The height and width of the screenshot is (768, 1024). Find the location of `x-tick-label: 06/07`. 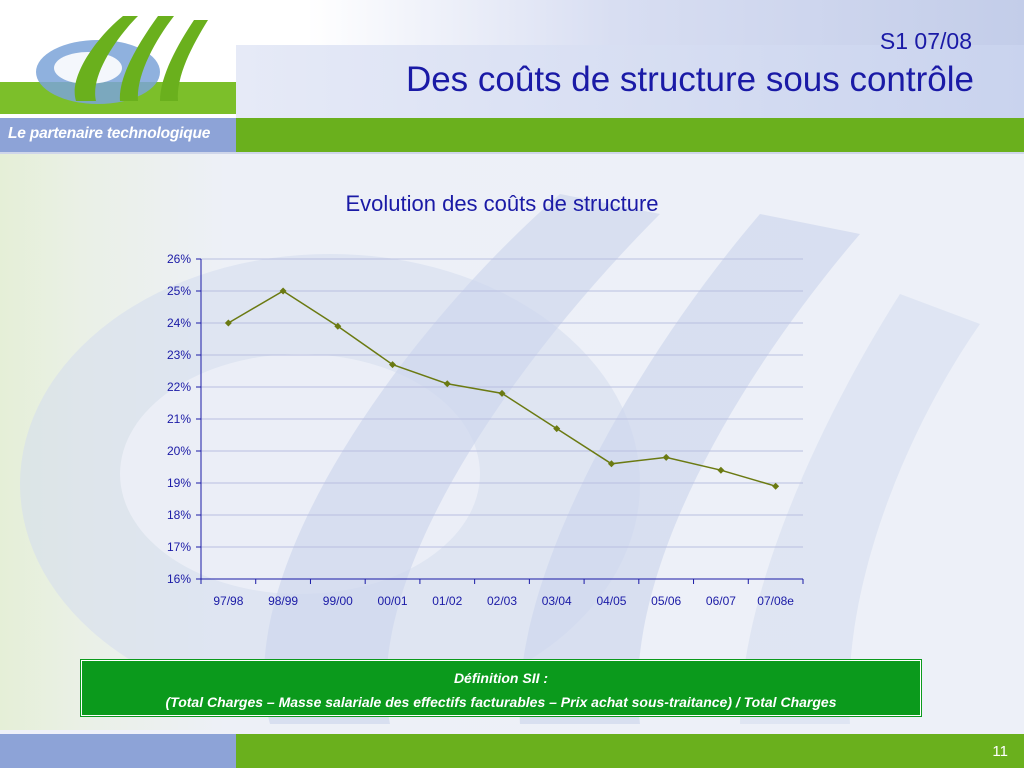

x-tick-label: 06/07 is located at coordinates (721, 601).